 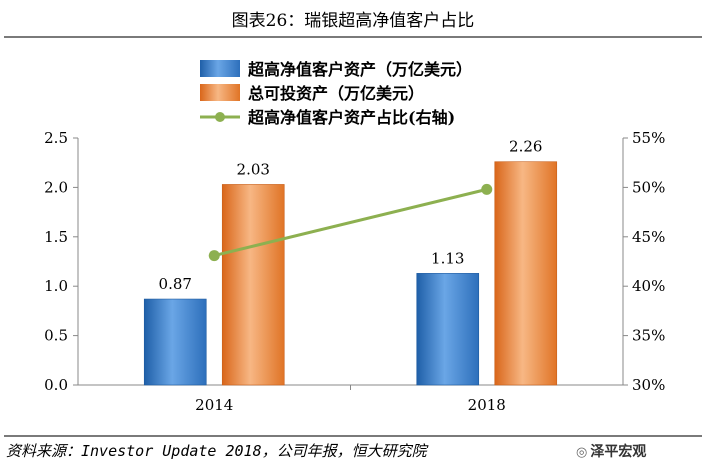 What do you see at coordinates (253, 169) in the screenshot?
I see `bar-data-label: 2.03` at bounding box center [253, 169].